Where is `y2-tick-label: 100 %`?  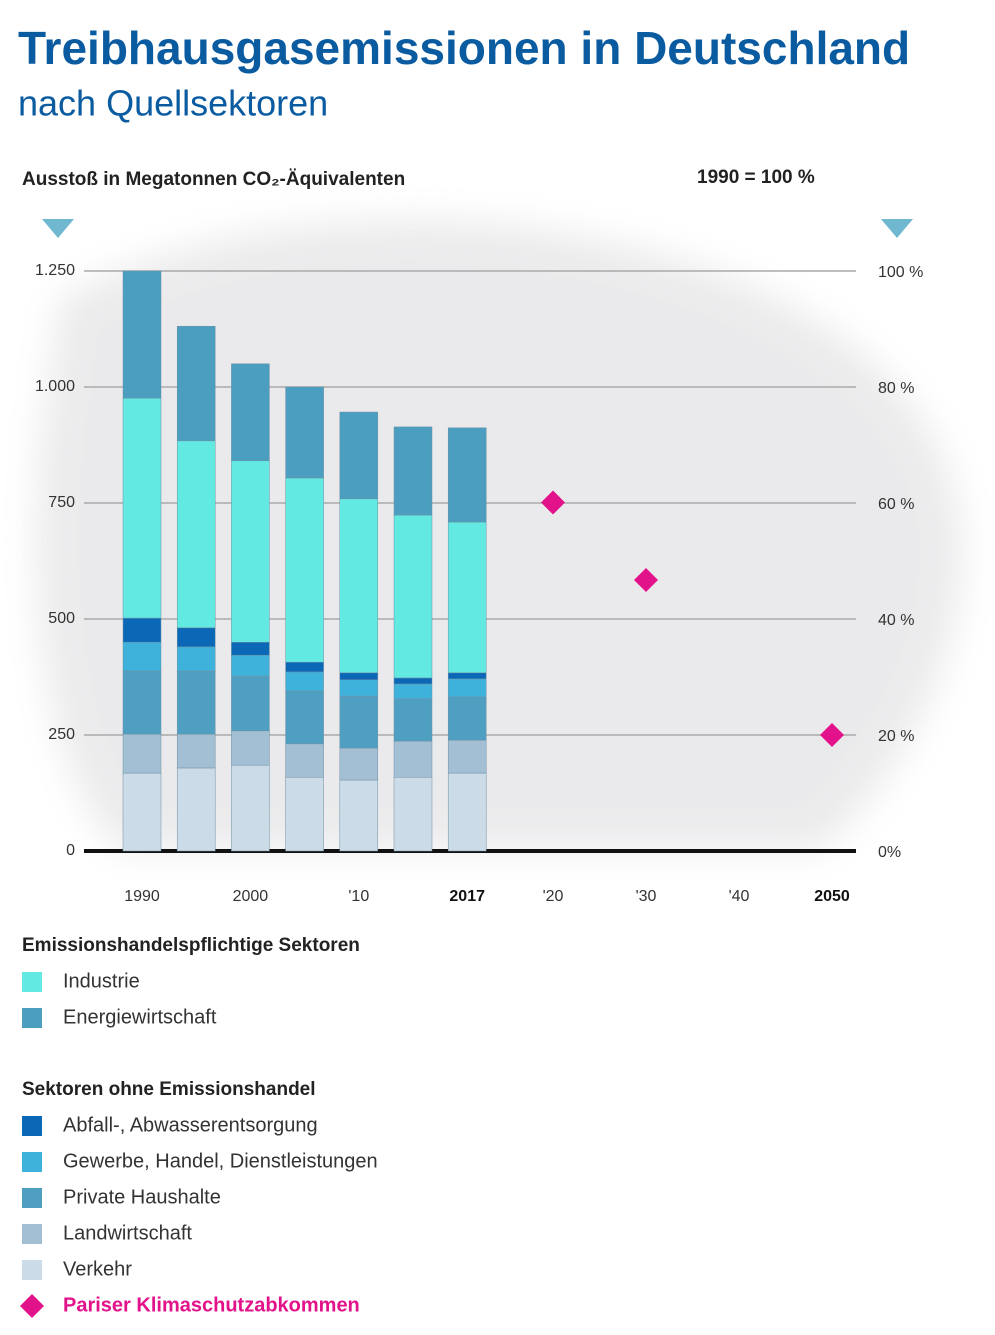 y2-tick-label: 100 % is located at coordinates (900, 272).